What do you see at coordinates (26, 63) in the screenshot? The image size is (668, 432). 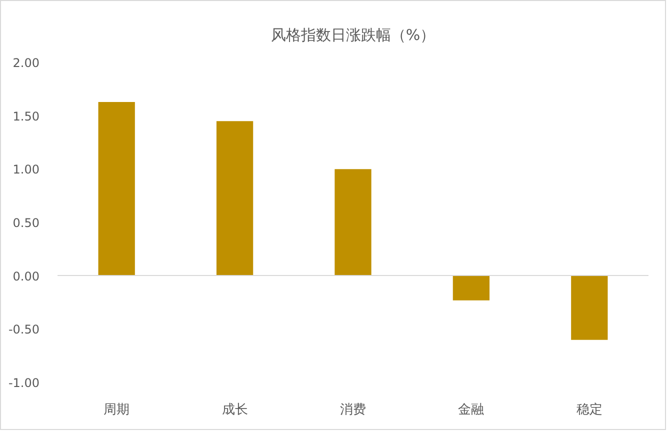 I see `y-tick-label: 2.00` at bounding box center [26, 63].